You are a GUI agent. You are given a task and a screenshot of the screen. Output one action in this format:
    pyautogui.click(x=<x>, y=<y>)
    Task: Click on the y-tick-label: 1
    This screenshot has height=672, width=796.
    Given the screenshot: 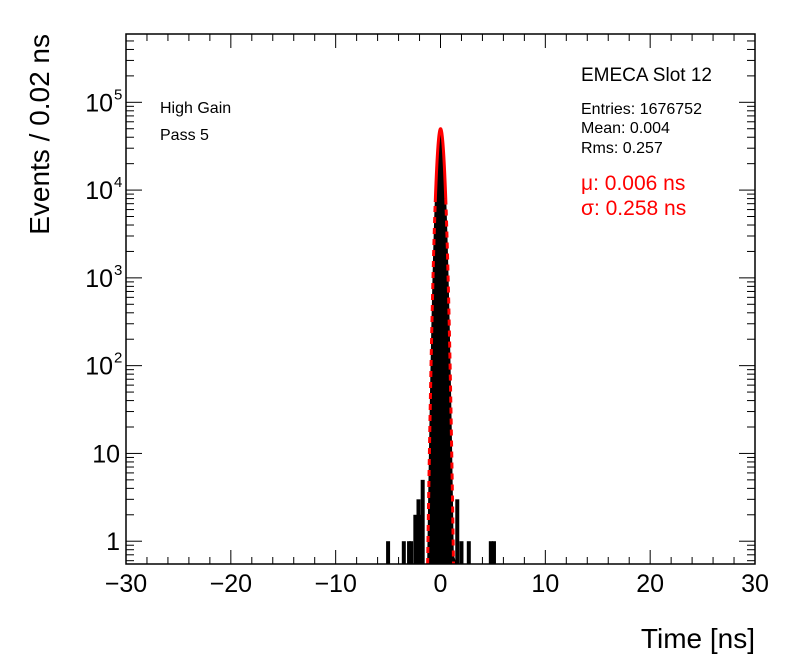 What is the action you would take?
    pyautogui.click(x=113, y=542)
    